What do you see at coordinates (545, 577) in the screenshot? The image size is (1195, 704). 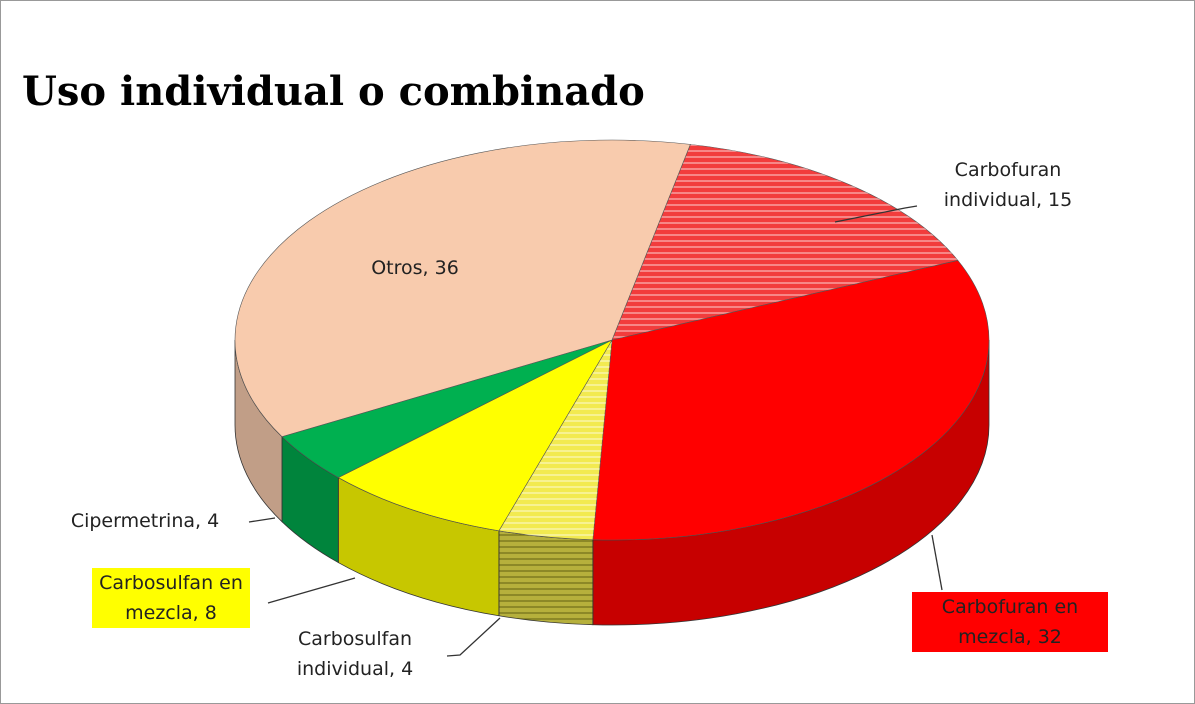 I see `pie-side-hatch` at bounding box center [545, 577].